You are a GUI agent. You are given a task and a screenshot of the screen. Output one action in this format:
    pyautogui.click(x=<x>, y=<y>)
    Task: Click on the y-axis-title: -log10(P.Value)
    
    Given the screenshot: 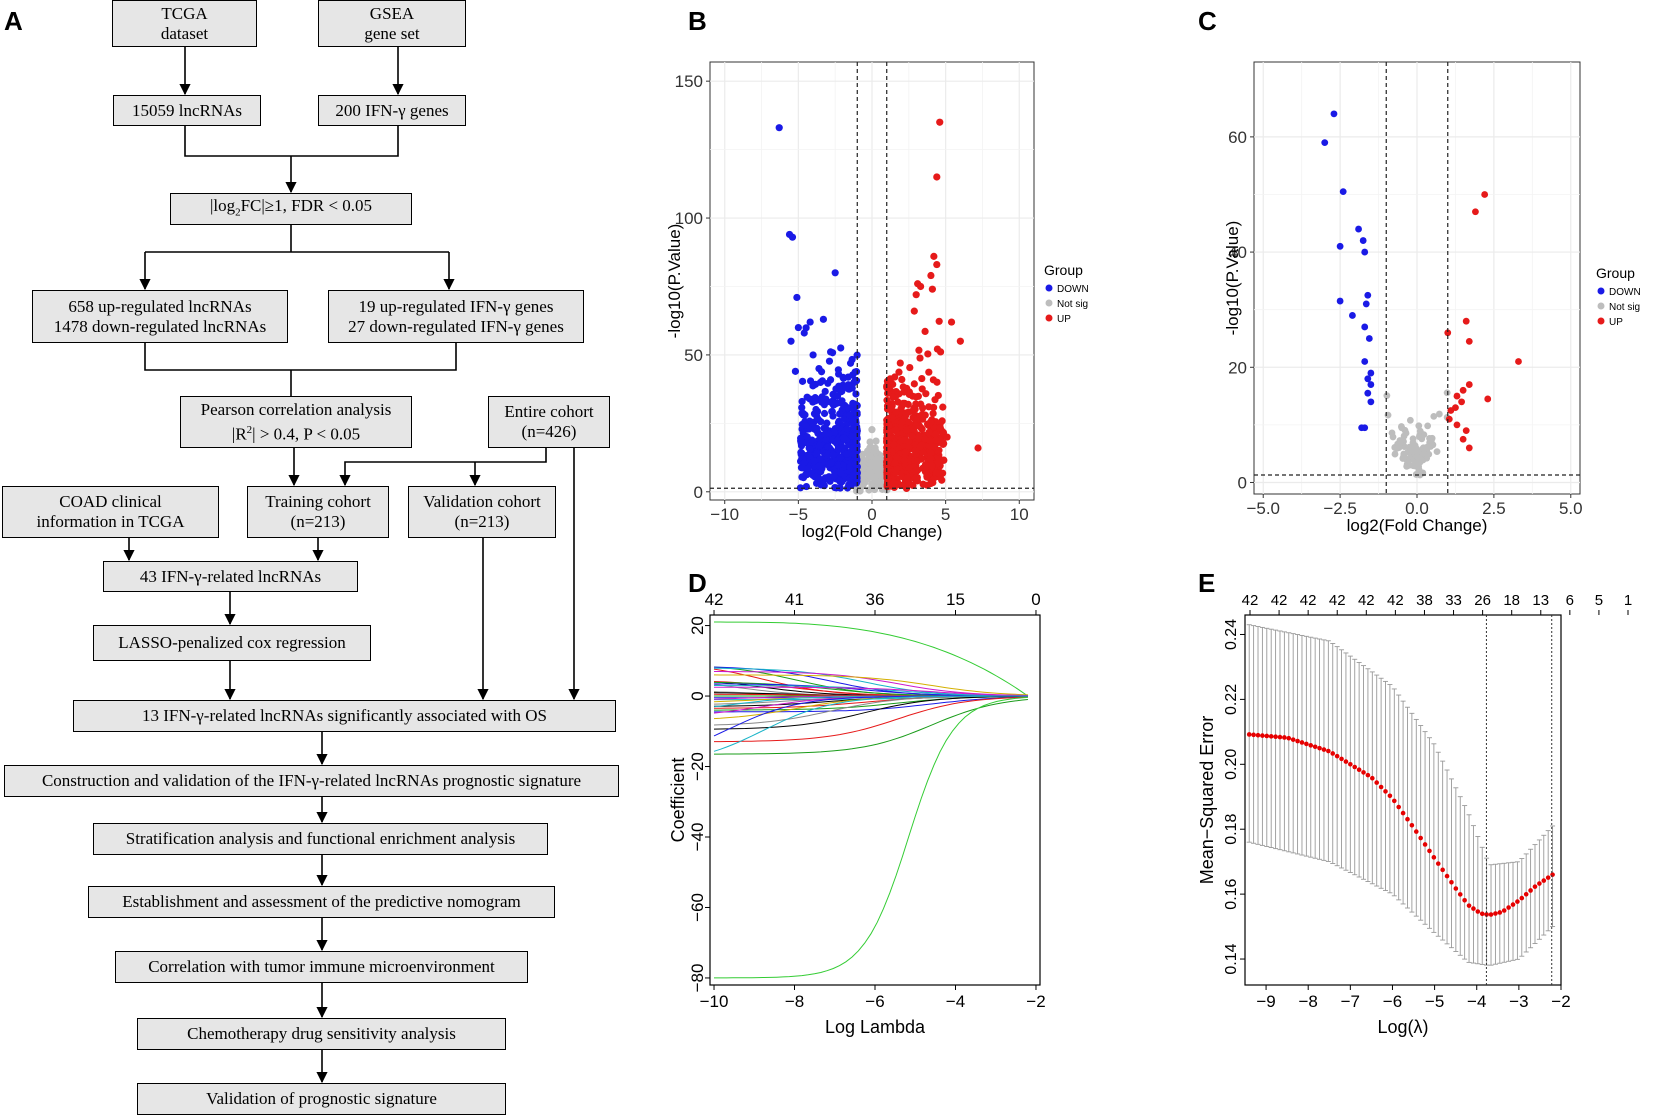 What is the action you would take?
    pyautogui.click(x=1232, y=278)
    